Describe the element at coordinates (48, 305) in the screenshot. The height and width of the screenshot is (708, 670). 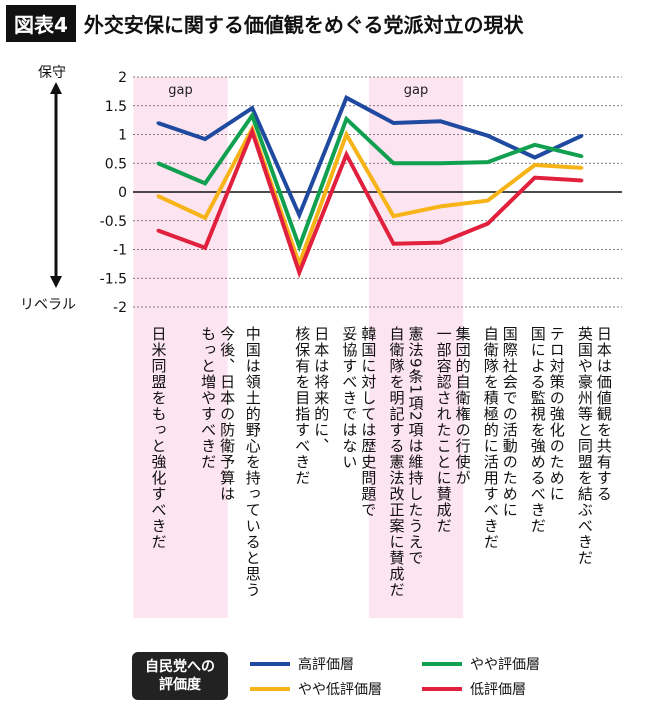
I see `axis-bottom-label: リベラル` at that location.